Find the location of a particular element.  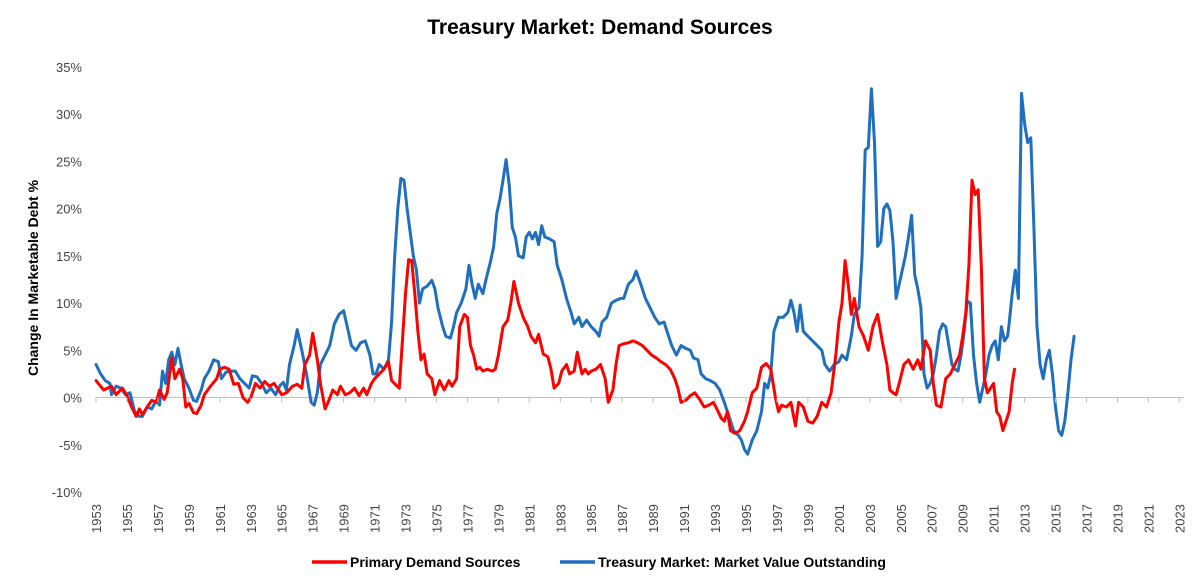

x-tick-label: 2023 is located at coordinates (1179, 518).